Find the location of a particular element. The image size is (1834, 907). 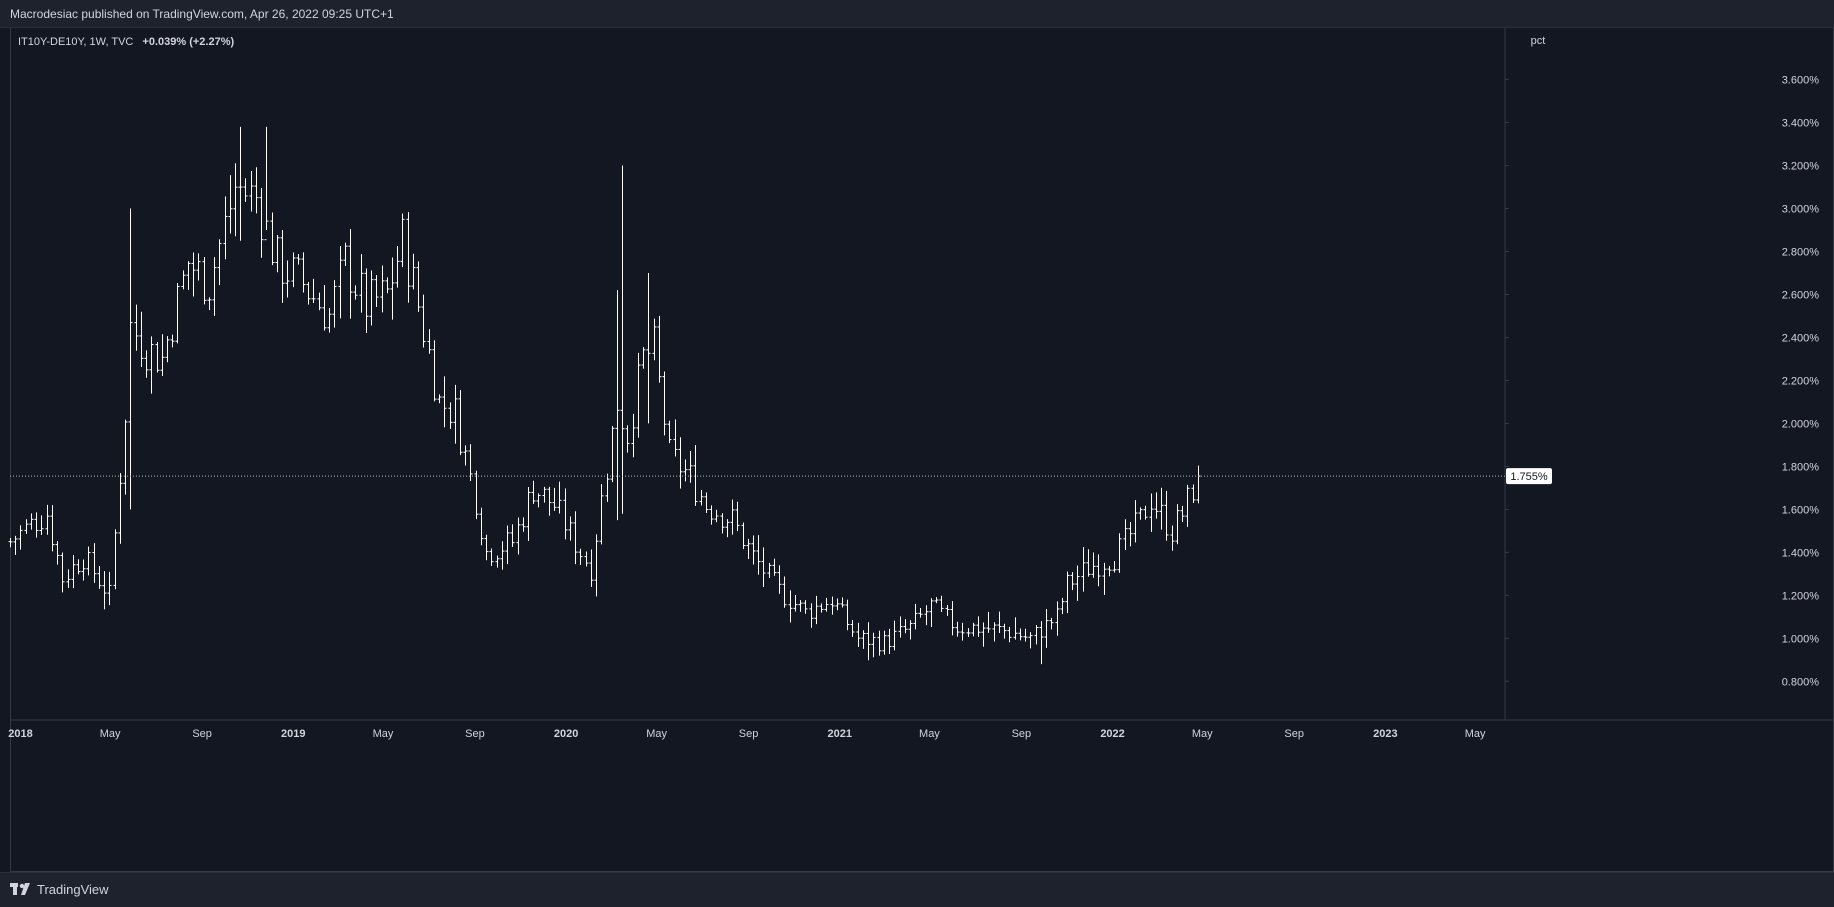

price-axis-label: 1.800% is located at coordinates (1801, 467).